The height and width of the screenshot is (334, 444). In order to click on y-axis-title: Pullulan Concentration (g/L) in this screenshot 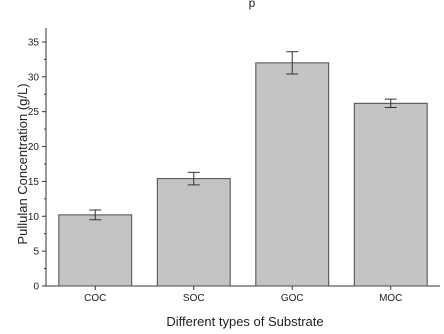, I will do `click(22, 163)`.